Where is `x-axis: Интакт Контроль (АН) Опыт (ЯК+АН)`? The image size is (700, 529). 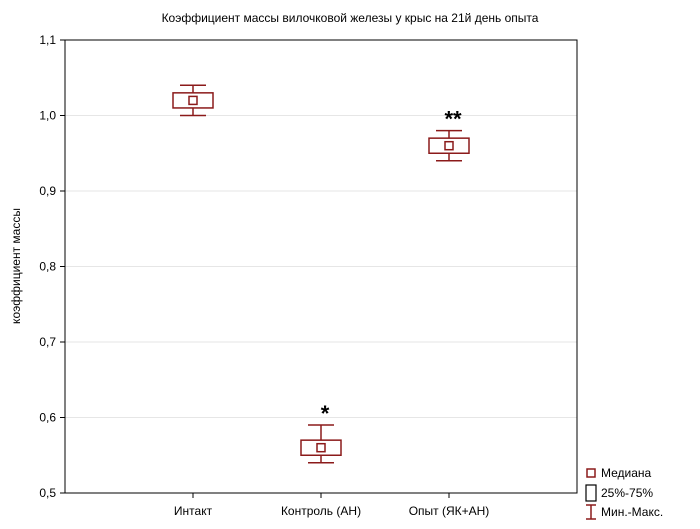
x-axis: Интакт Контроль (АН) Опыт (ЯК+АН) is located at coordinates (331, 505).